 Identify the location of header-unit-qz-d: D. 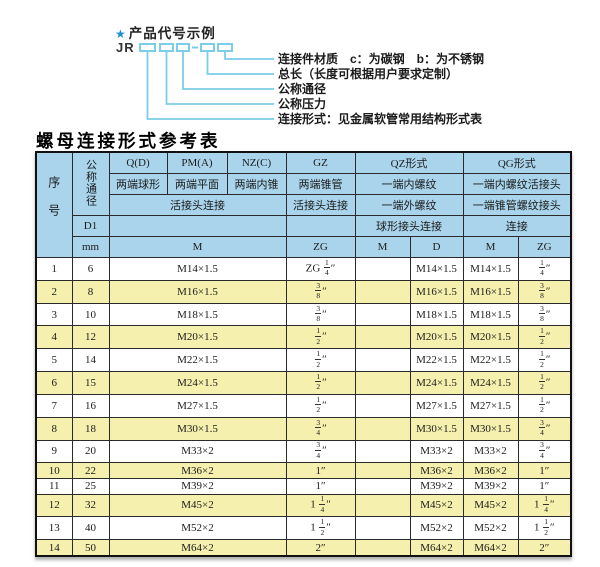
(436, 247).